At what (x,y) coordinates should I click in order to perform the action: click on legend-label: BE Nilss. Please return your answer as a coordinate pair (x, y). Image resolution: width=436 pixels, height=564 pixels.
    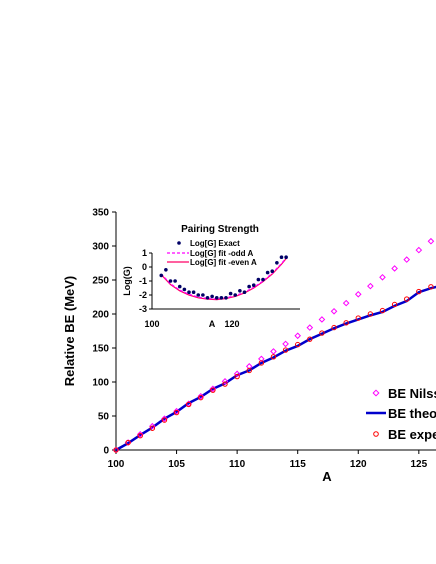
    Looking at the image, I should click on (412, 393).